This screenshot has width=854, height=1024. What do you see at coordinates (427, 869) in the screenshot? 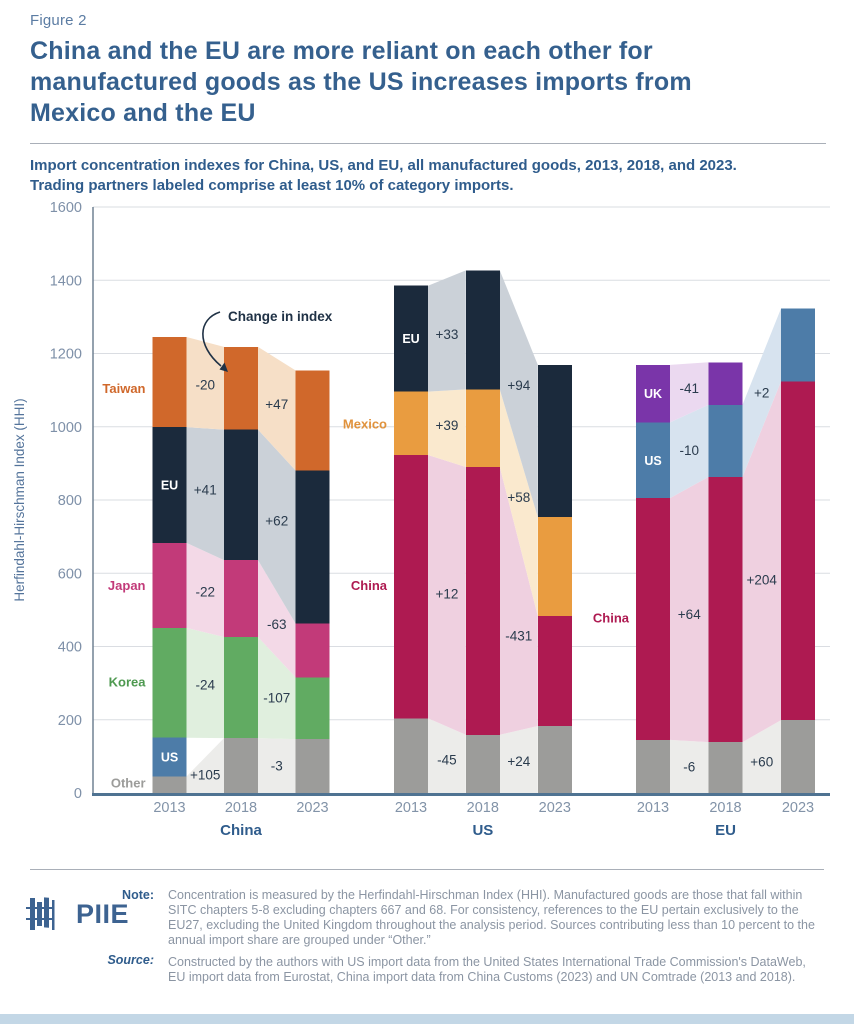
I see `footer-divider` at bounding box center [427, 869].